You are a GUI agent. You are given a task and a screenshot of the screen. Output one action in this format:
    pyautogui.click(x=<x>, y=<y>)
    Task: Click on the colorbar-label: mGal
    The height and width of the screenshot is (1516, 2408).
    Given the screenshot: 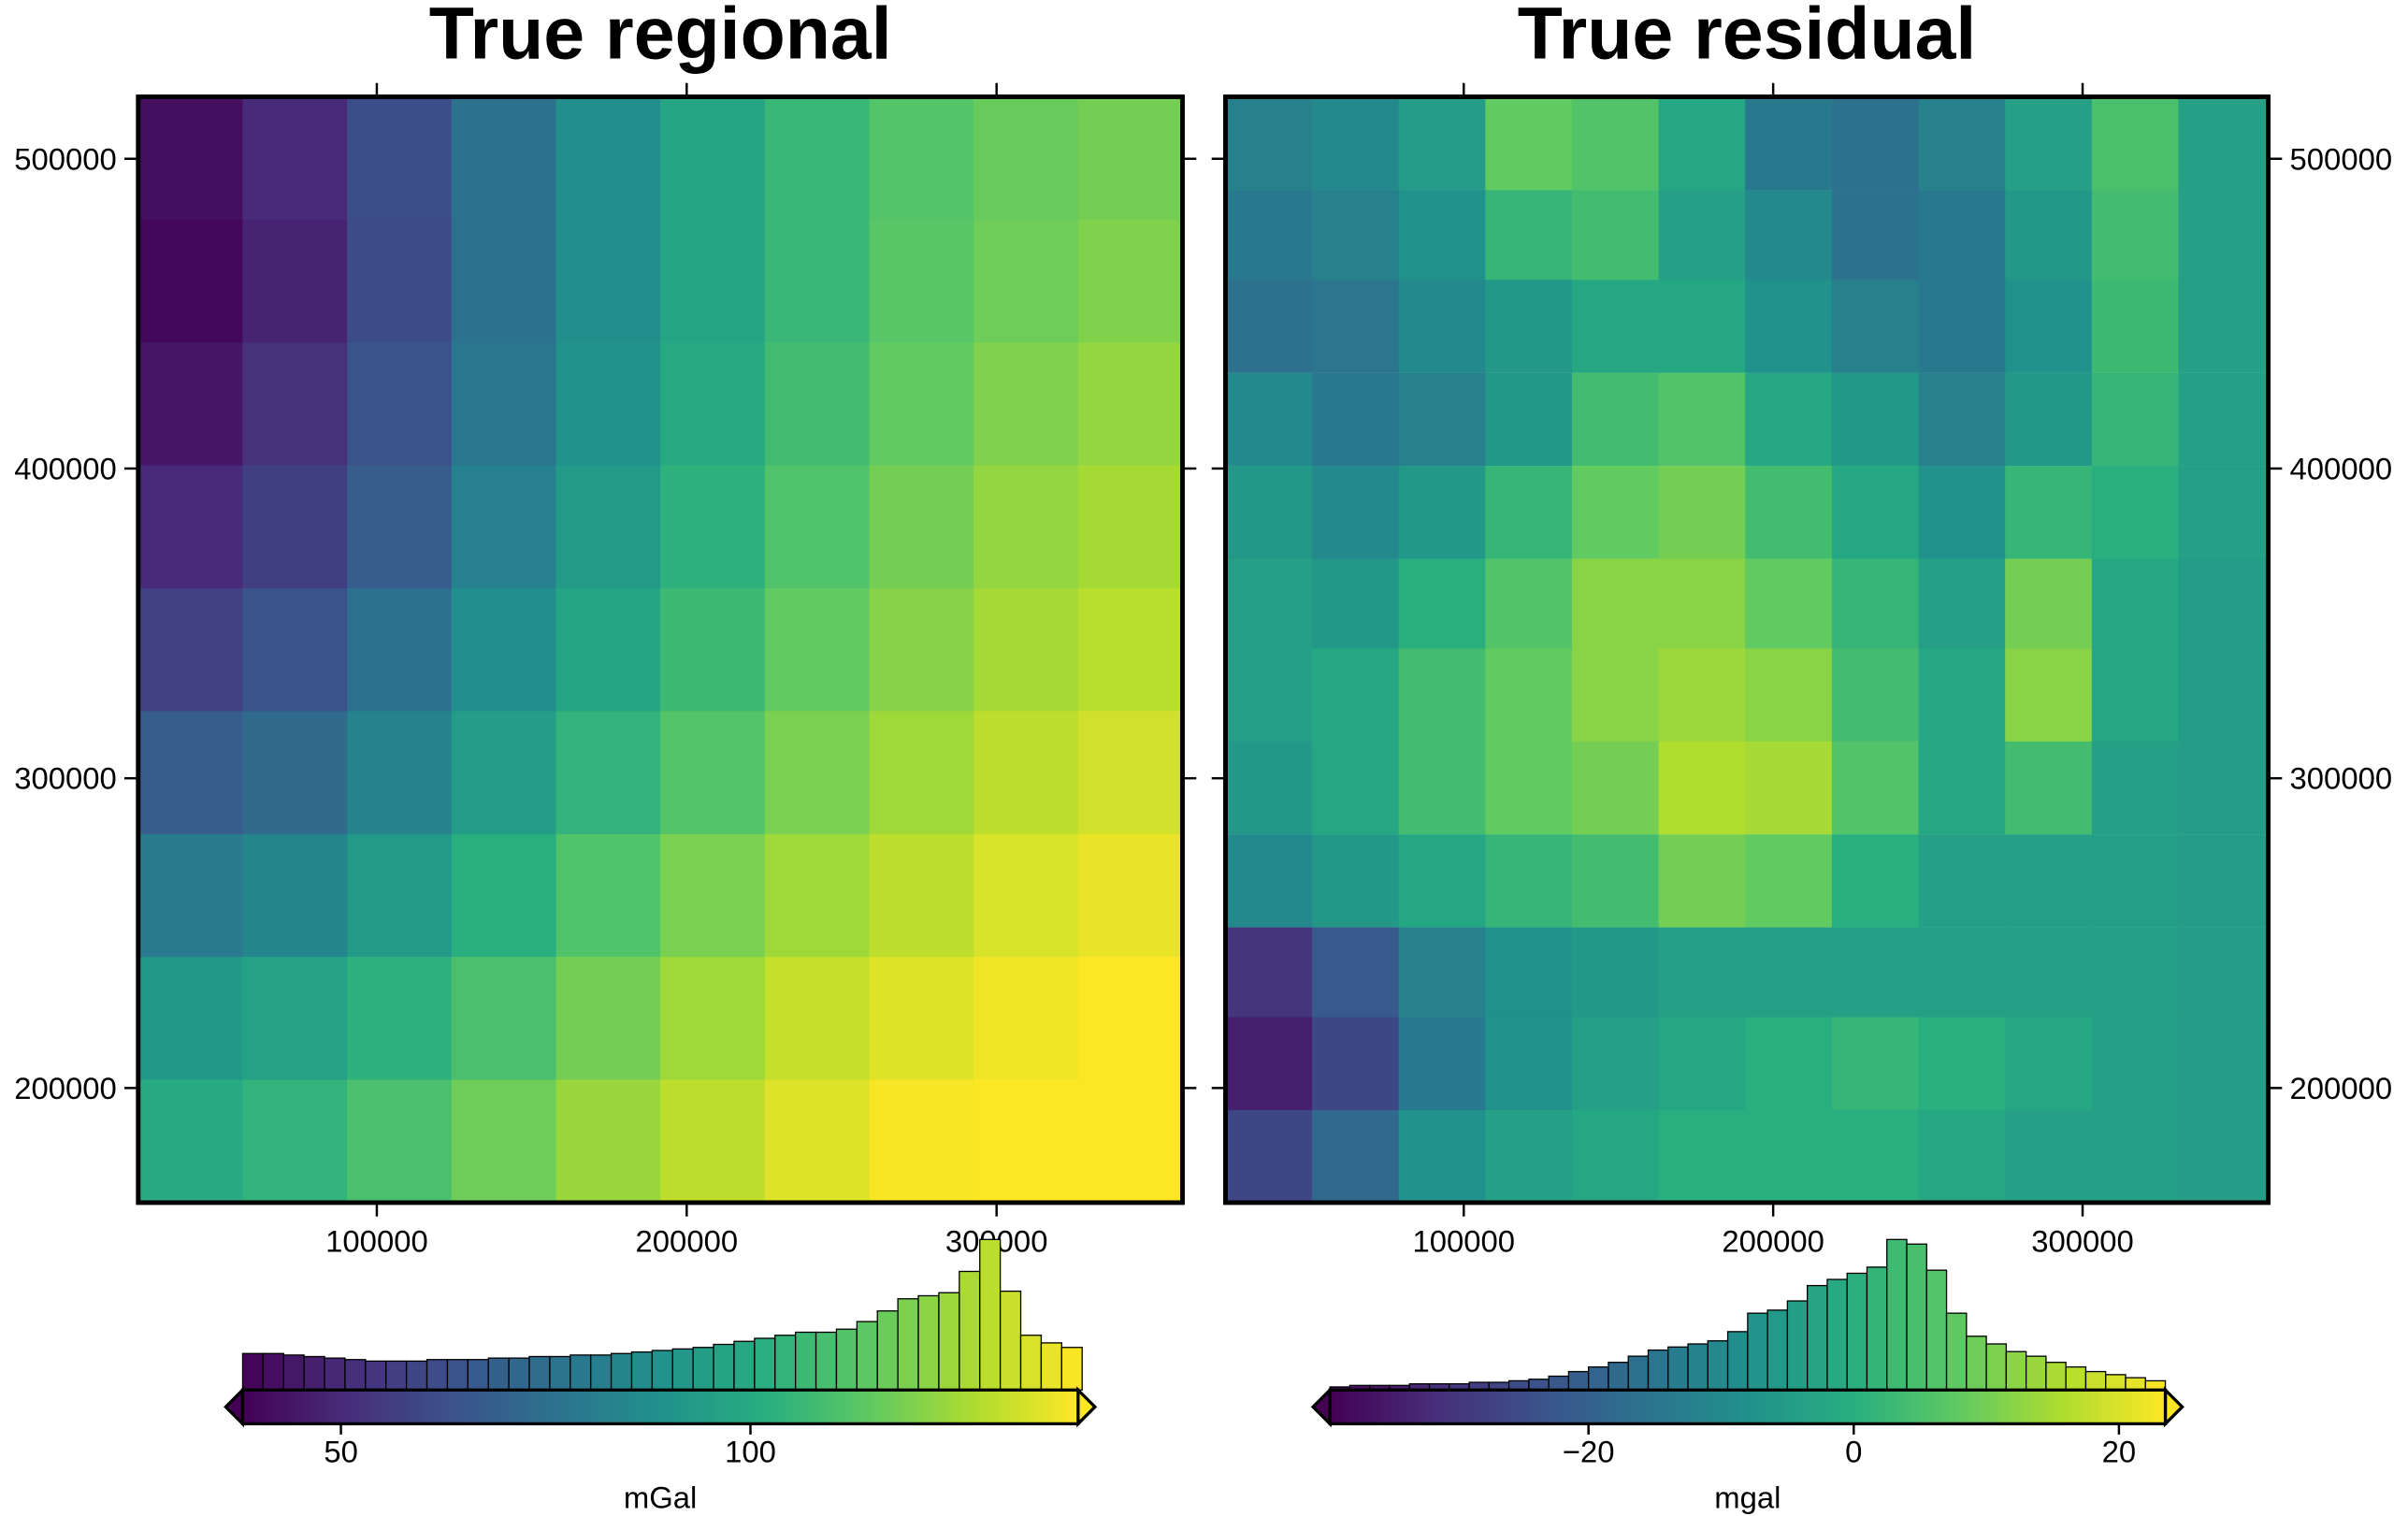 What is the action you would take?
    pyautogui.click(x=660, y=1497)
    